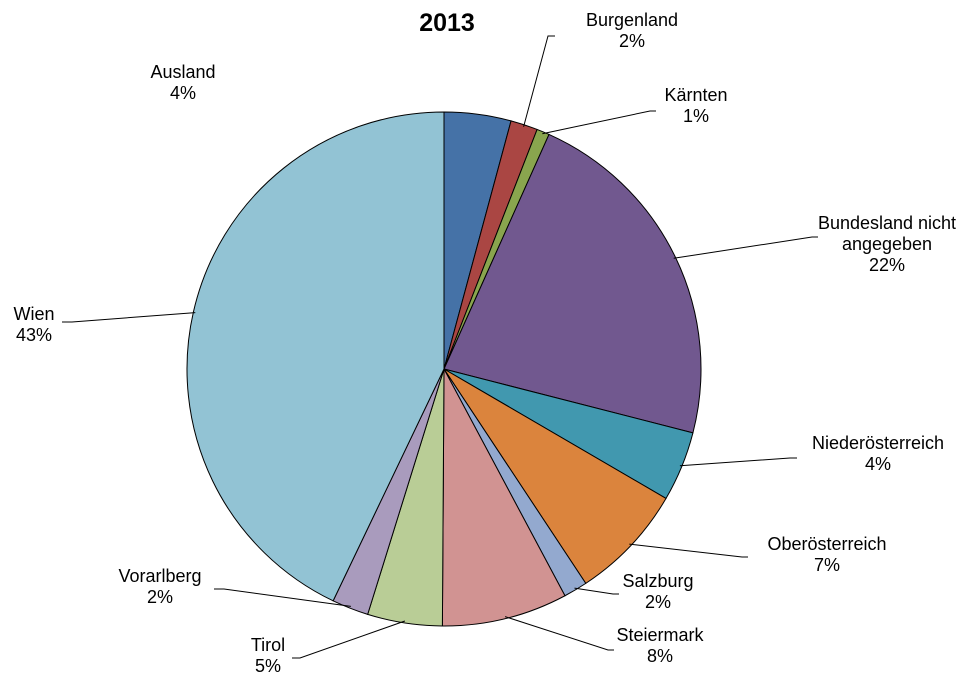 This screenshot has width=979, height=686. I want to click on slice-label-1: Burgenland 2%, so click(632, 30).